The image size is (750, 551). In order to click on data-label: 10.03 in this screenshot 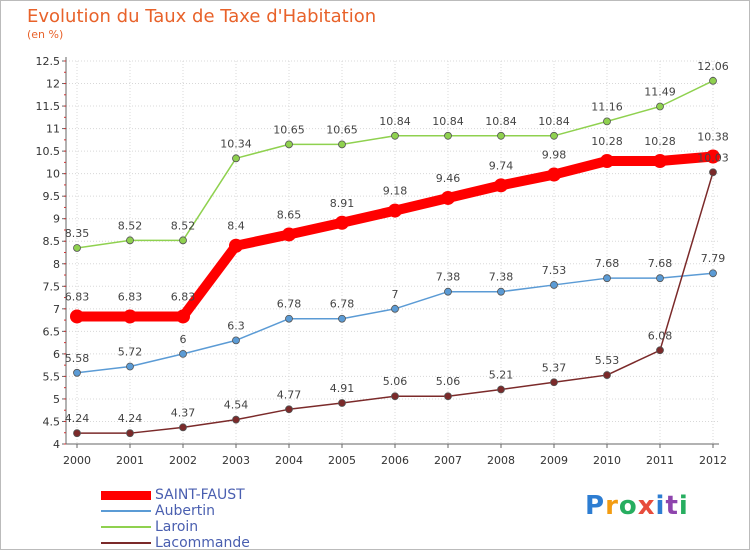, I will do `click(713, 157)`.